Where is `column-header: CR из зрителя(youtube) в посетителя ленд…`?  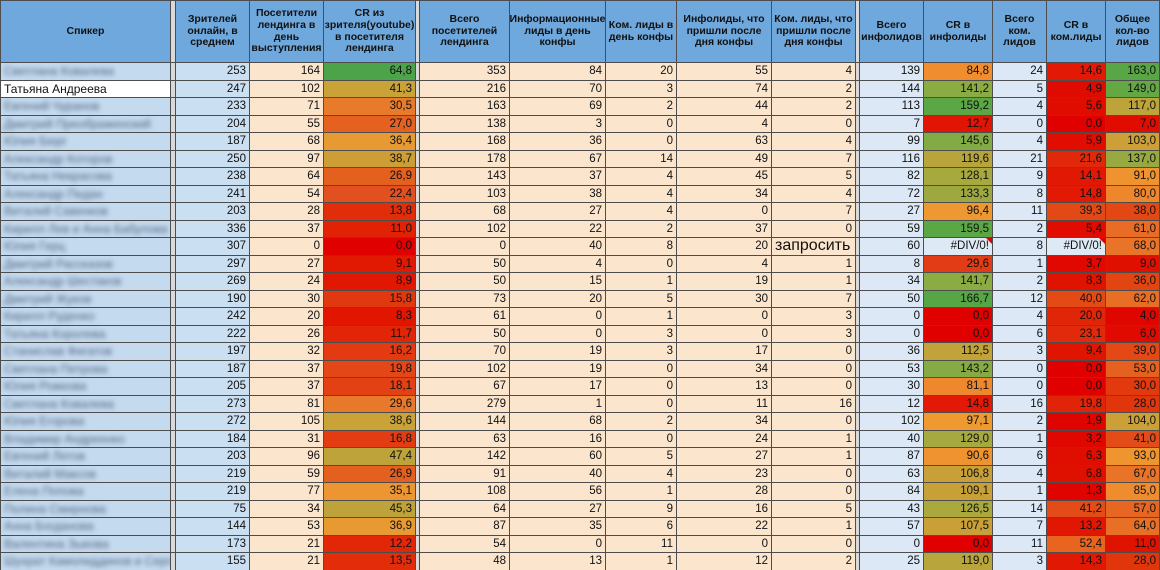
column-header: CR из зрителя(youtube) в посетителя ленд… is located at coordinates (370, 32).